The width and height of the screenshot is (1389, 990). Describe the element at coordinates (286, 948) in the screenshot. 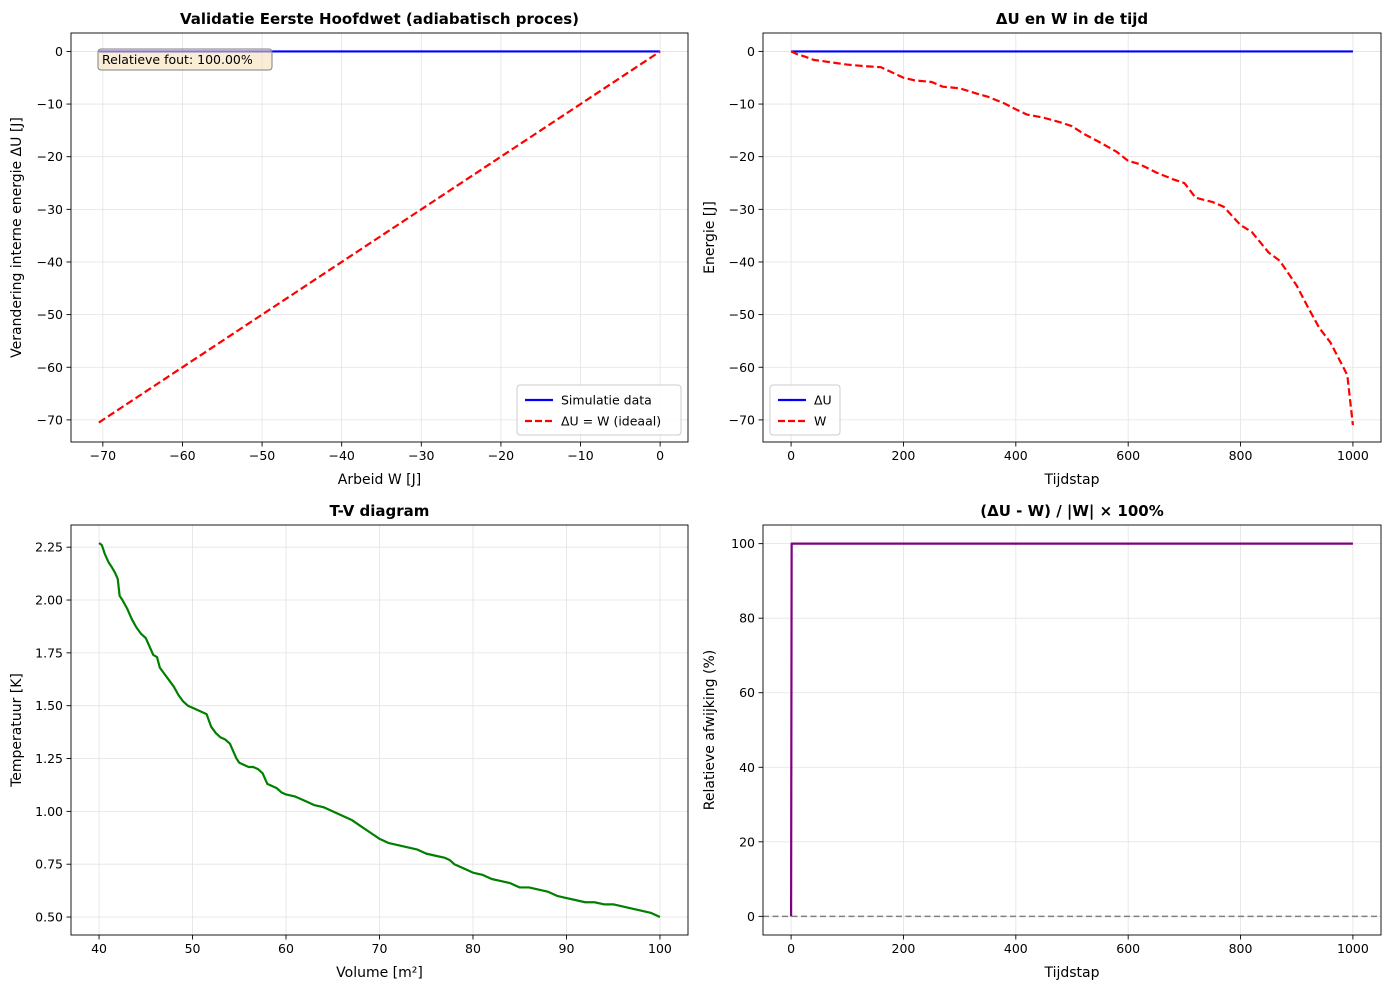

I see `x-tick-label: 60` at that location.